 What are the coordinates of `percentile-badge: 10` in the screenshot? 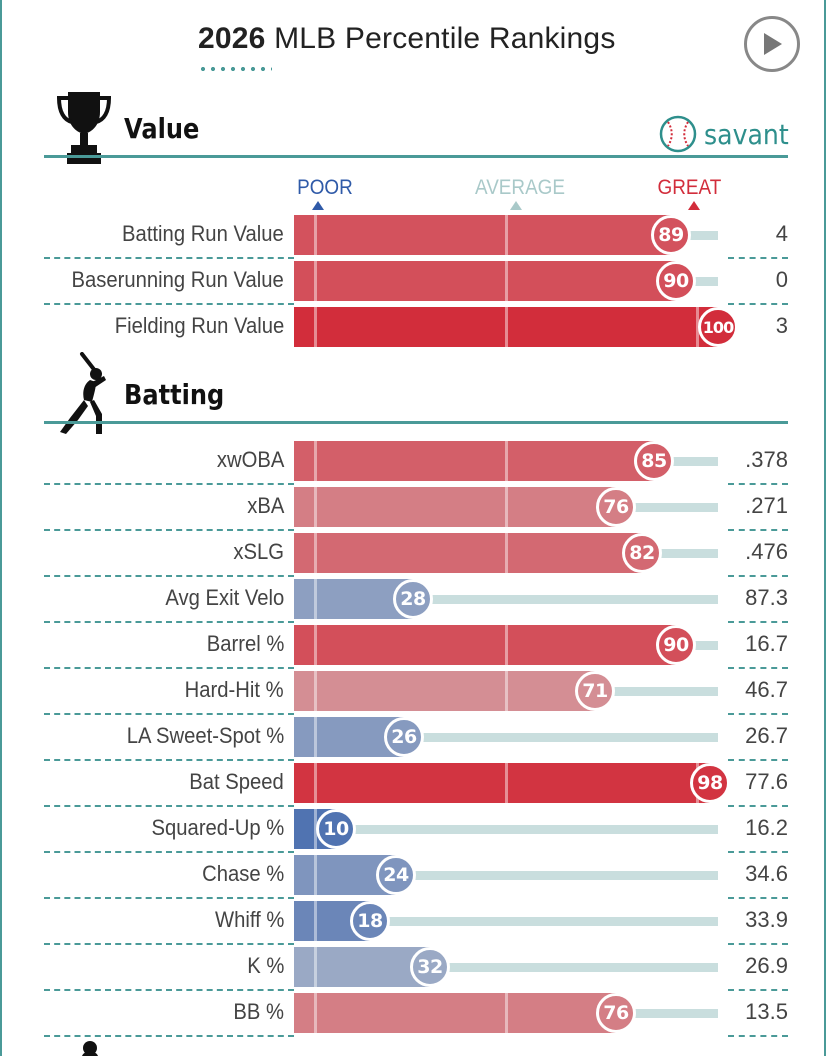 It's located at (336, 829).